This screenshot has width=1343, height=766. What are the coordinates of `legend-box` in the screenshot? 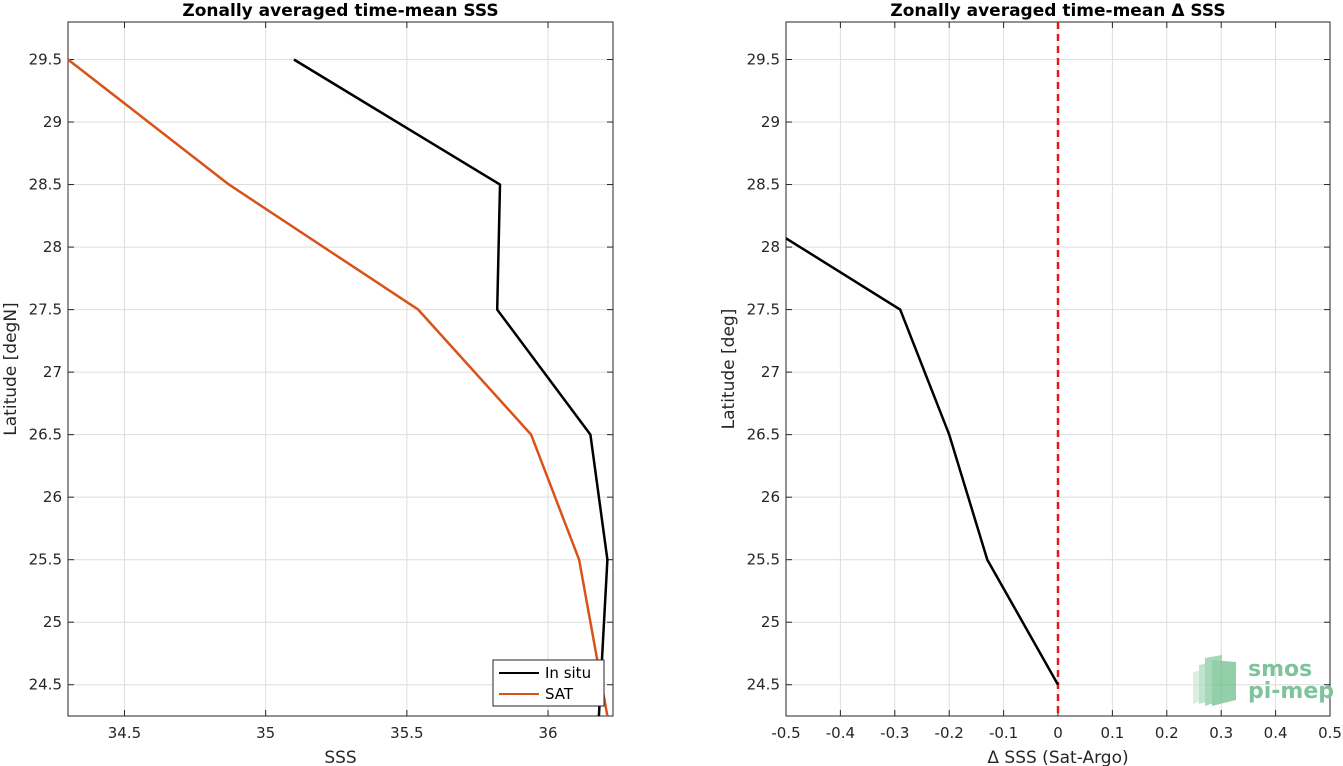 It's located at (548, 683).